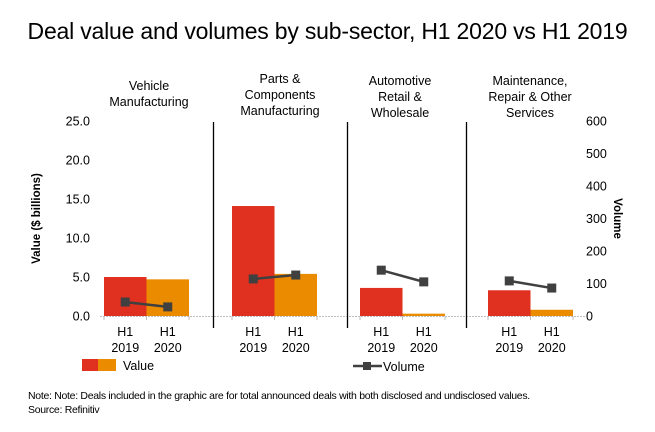  I want to click on y2-axis-tick-label: 200, so click(596, 252).